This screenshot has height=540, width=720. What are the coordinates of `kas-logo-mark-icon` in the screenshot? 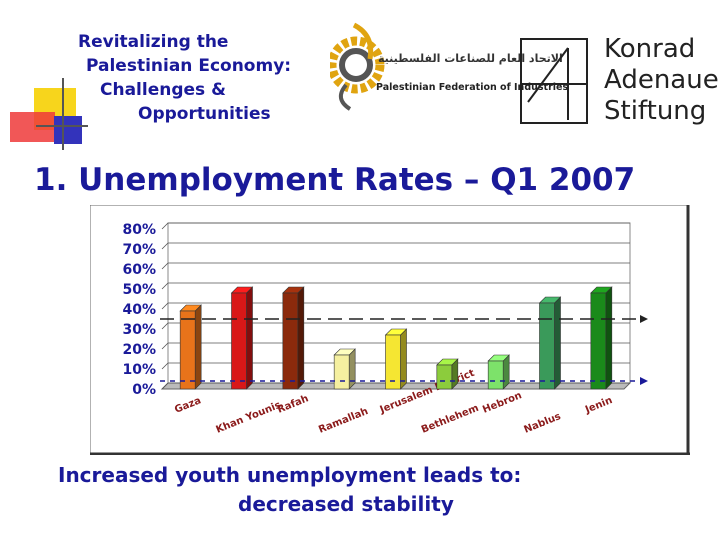 It's located at (554, 83).